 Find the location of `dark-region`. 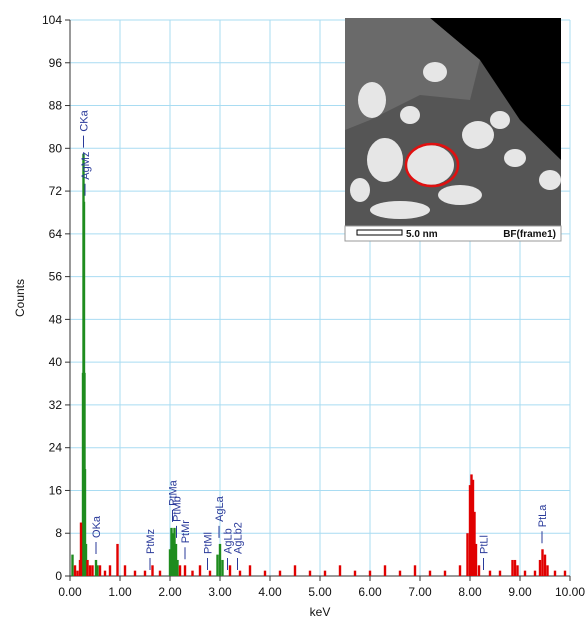

dark-region is located at coordinates (495, 89).